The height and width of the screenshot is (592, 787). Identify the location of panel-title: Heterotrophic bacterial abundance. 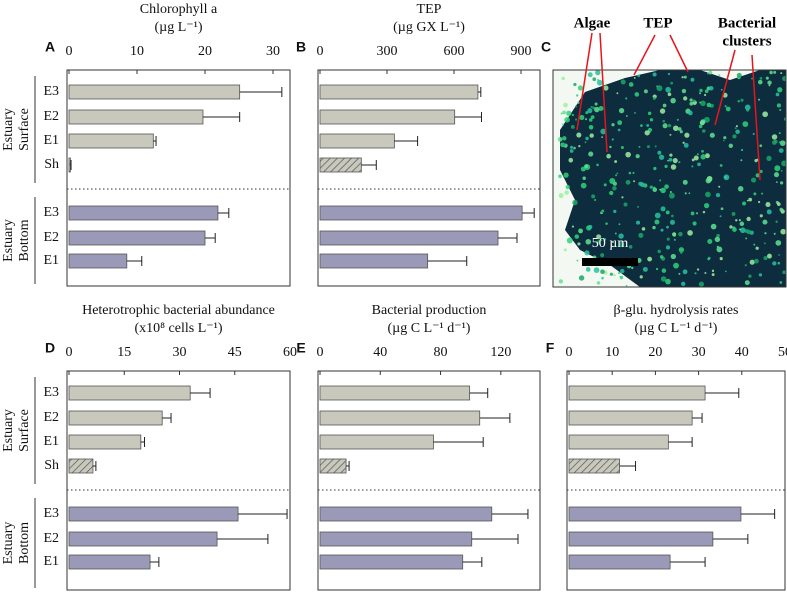
(178, 310).